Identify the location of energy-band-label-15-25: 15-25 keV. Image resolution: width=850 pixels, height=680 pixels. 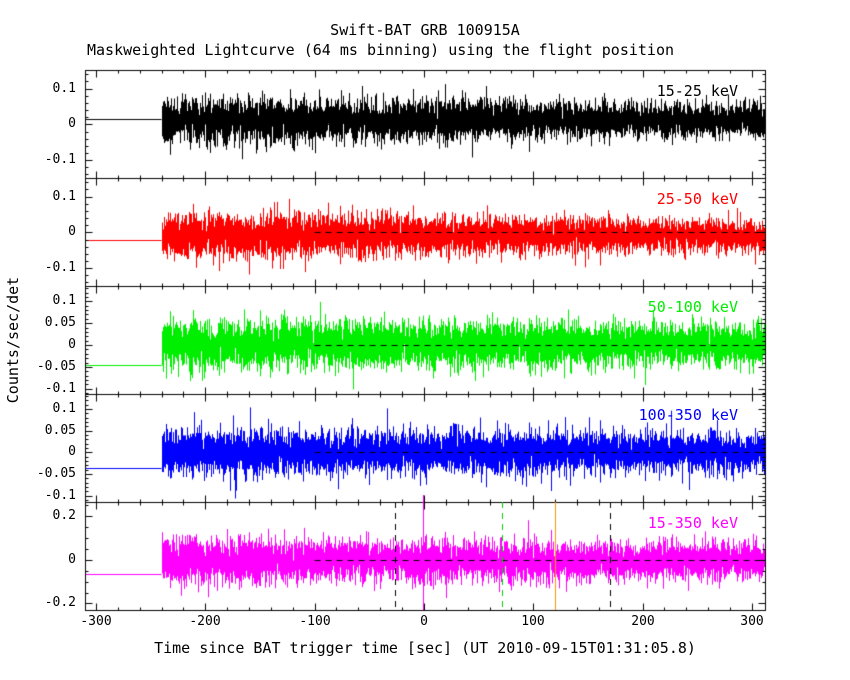
(697, 91).